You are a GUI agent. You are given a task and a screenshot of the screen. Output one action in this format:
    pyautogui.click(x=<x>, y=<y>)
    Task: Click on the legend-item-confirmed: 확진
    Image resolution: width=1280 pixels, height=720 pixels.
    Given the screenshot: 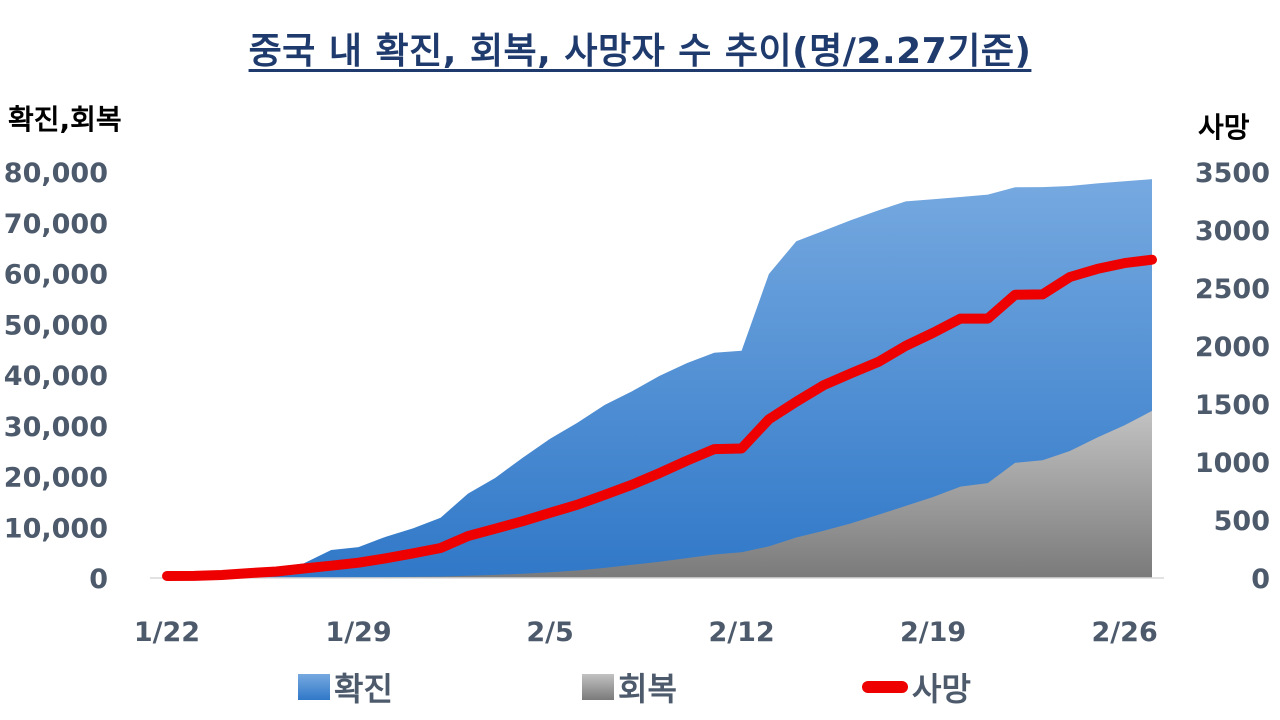 What is the action you would take?
    pyautogui.click(x=345, y=687)
    